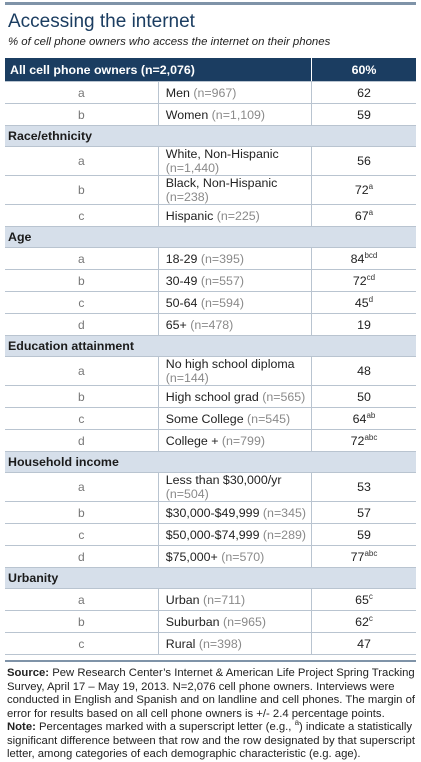  Describe the element at coordinates (191, 556) in the screenshot. I see `row-label-text: $75,000+` at that location.